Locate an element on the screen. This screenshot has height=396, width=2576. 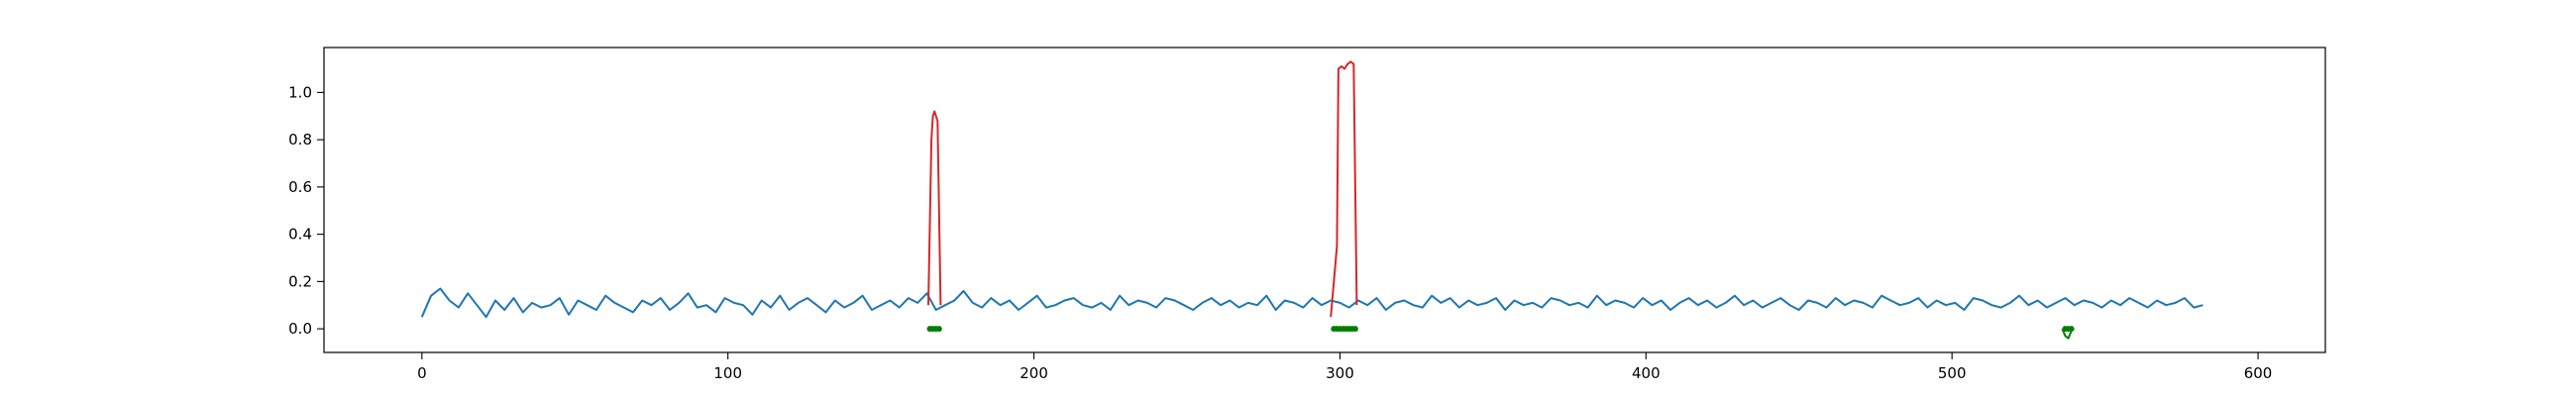
x-tick-label: 0 is located at coordinates (422, 373).